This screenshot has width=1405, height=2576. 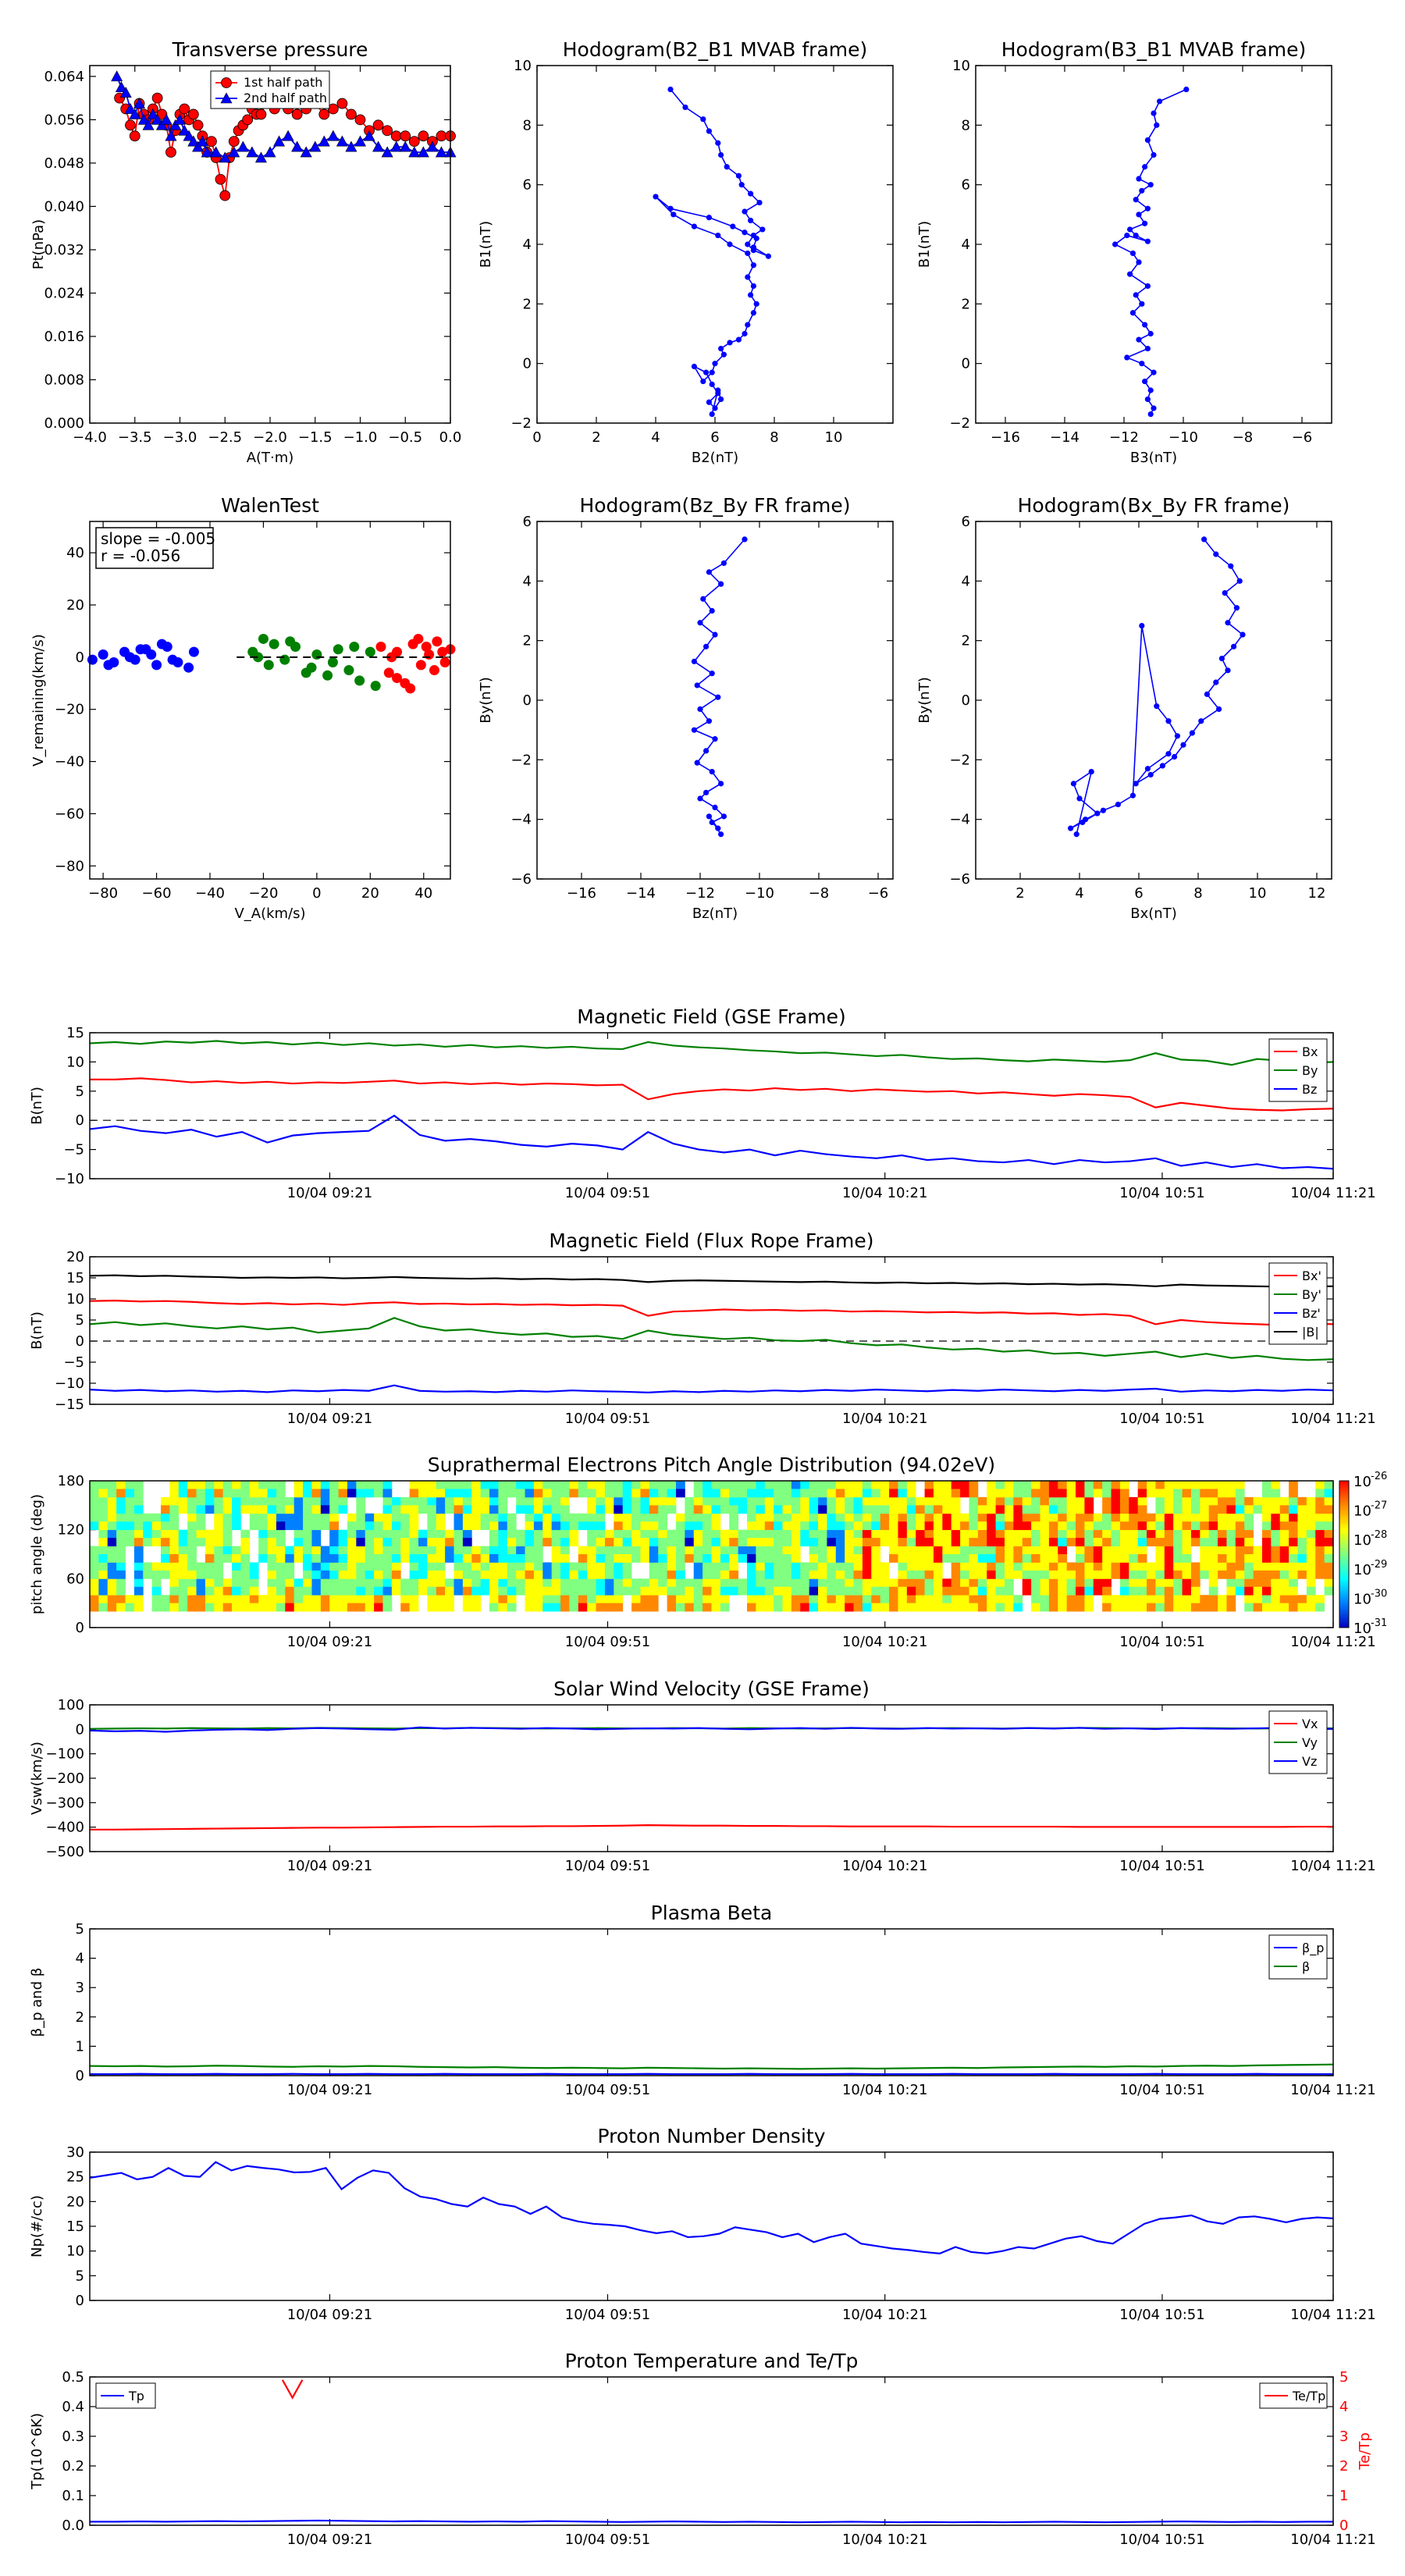 What do you see at coordinates (180, 437) in the screenshot?
I see `x-tick-label: −3.0` at bounding box center [180, 437].